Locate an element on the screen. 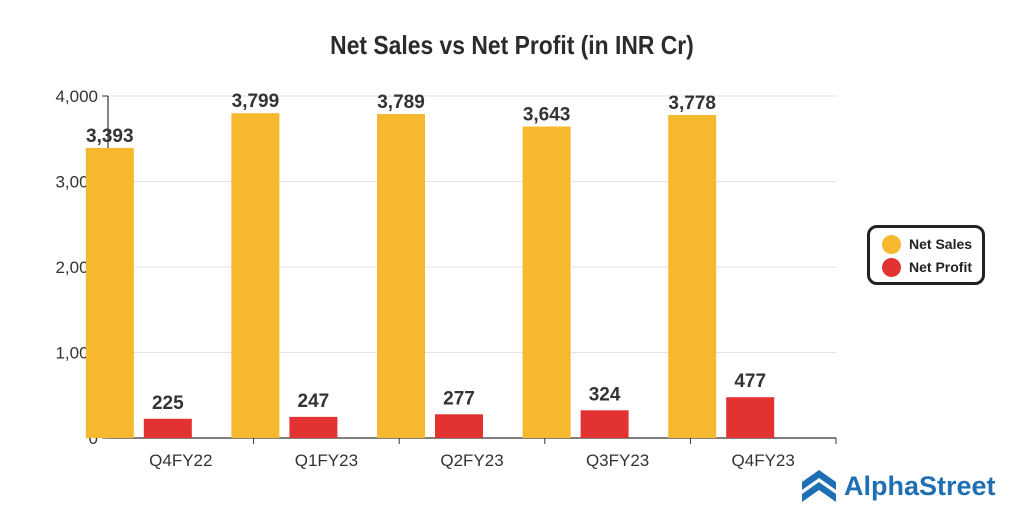  alphastreet-logo-icon is located at coordinates (819, 486).